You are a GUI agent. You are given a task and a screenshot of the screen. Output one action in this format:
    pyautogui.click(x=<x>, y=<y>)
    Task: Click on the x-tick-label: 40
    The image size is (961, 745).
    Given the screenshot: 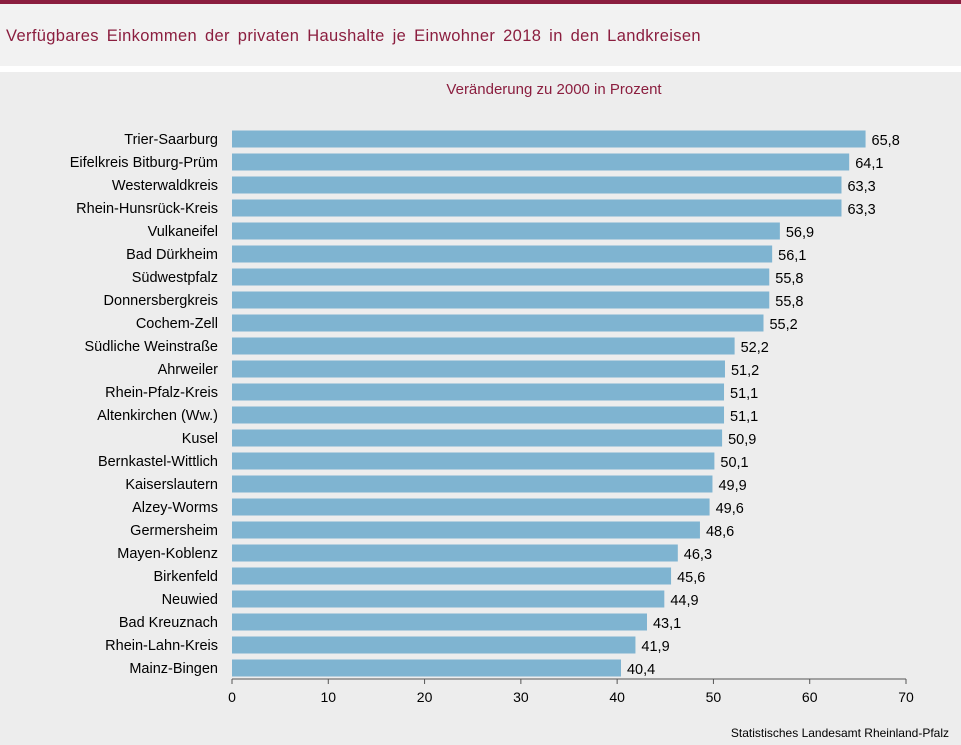 What is the action you would take?
    pyautogui.click(x=617, y=697)
    